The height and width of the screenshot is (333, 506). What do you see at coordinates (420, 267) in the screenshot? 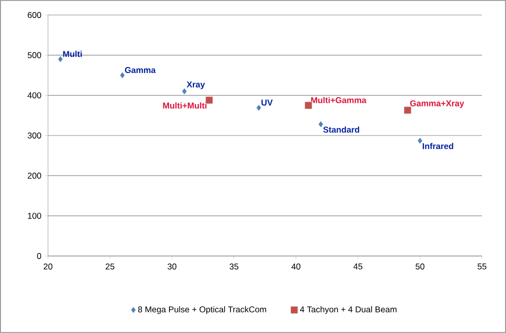
I see `x-tick-label: 50` at bounding box center [420, 267].